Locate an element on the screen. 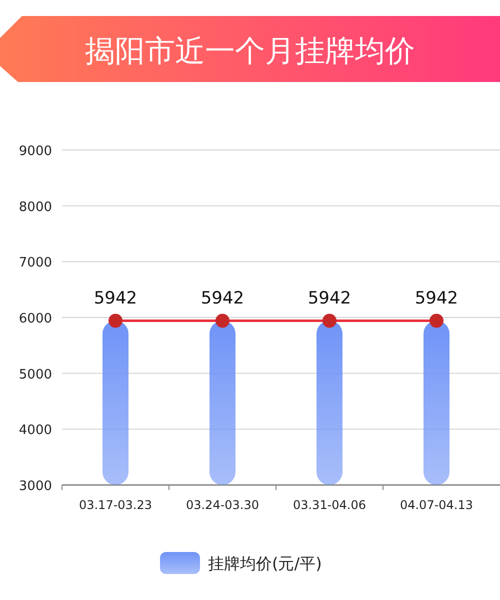 The height and width of the screenshot is (600, 500). x-tick-label: 03.31-04.06 is located at coordinates (329, 505).